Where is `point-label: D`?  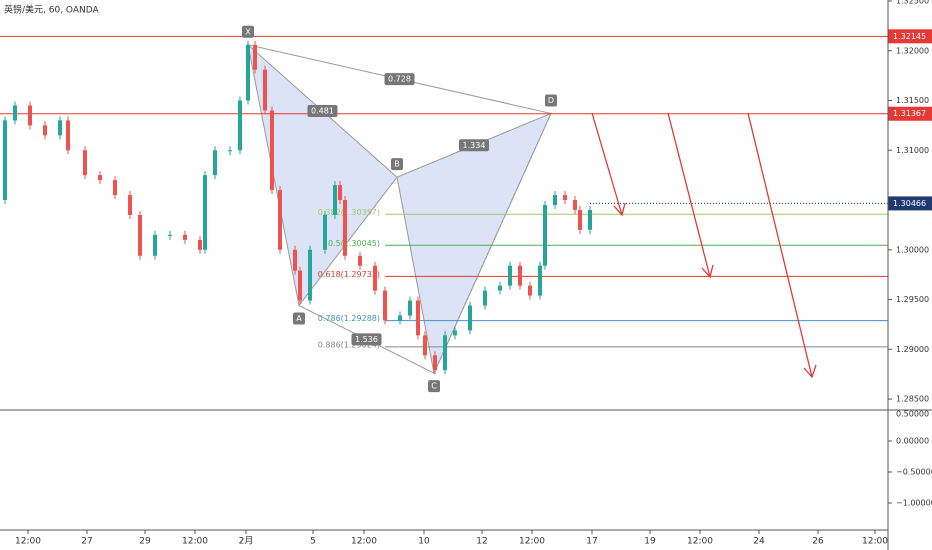
point-label: D is located at coordinates (551, 100).